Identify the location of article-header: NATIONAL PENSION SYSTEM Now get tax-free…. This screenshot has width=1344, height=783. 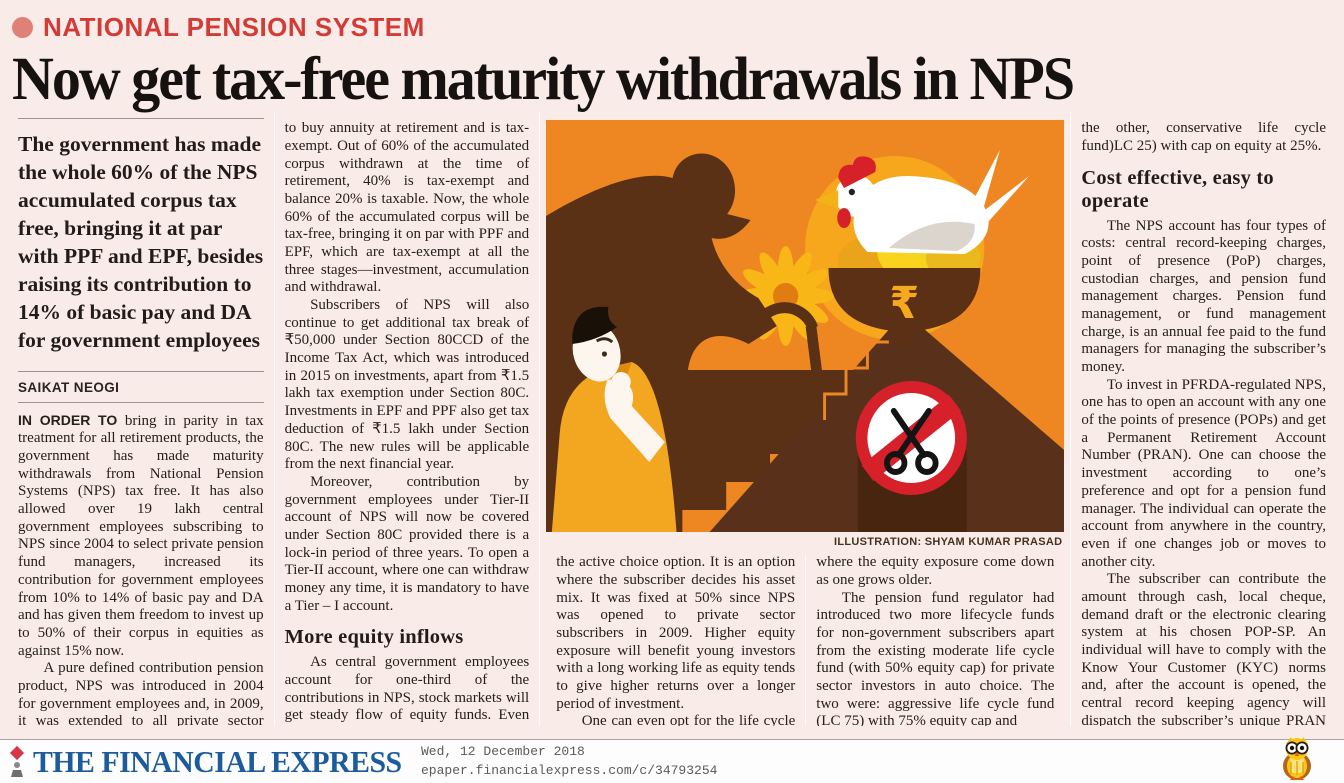
(672, 56).